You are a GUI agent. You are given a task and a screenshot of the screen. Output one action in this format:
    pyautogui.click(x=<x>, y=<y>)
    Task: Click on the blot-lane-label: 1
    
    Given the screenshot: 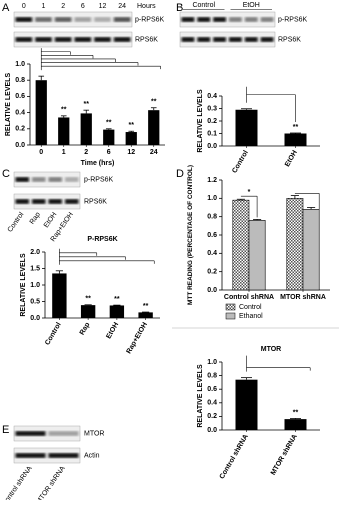 What is the action you would take?
    pyautogui.click(x=44, y=6)
    